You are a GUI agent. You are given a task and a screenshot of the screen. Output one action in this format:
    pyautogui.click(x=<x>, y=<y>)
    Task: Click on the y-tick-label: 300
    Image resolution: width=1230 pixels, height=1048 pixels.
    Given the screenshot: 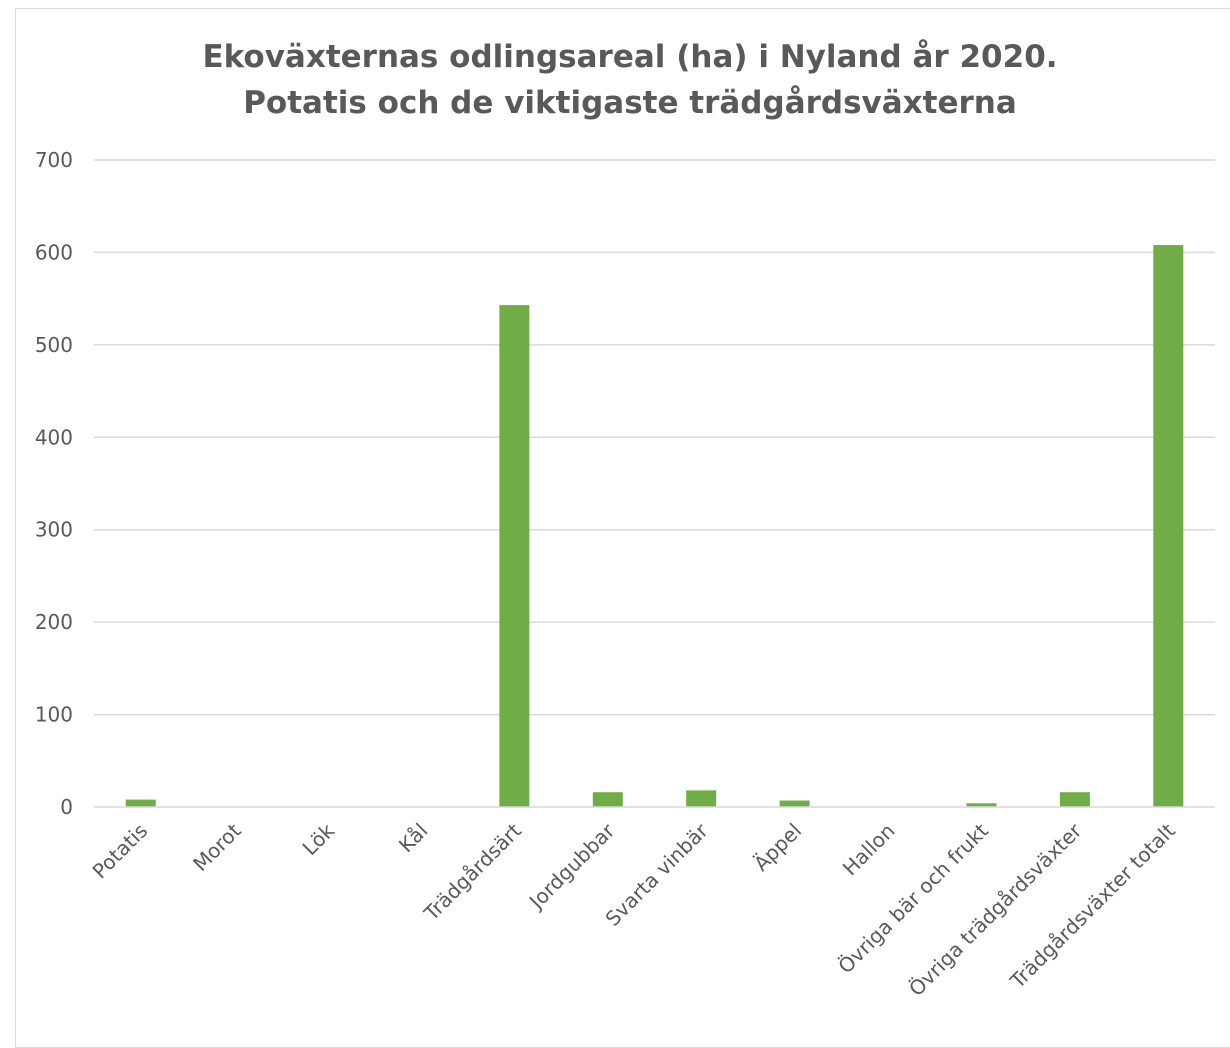 What is the action you would take?
    pyautogui.click(x=54, y=530)
    